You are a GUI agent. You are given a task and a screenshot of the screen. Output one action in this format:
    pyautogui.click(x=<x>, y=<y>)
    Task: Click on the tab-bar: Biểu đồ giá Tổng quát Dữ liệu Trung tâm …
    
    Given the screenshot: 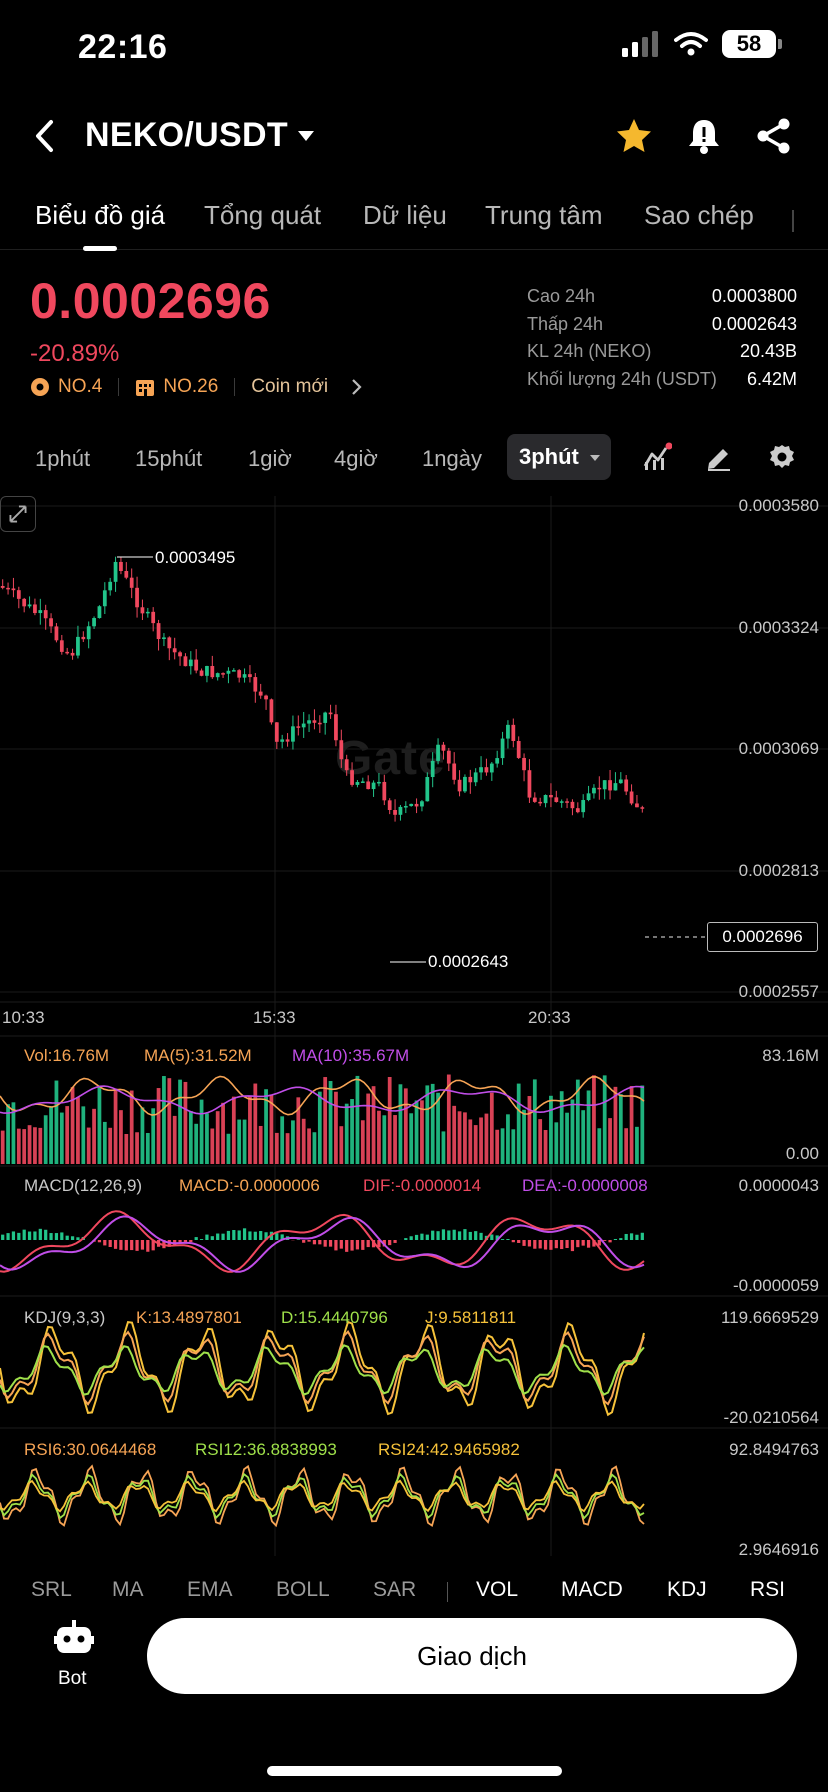 What is the action you would take?
    pyautogui.click(x=414, y=223)
    